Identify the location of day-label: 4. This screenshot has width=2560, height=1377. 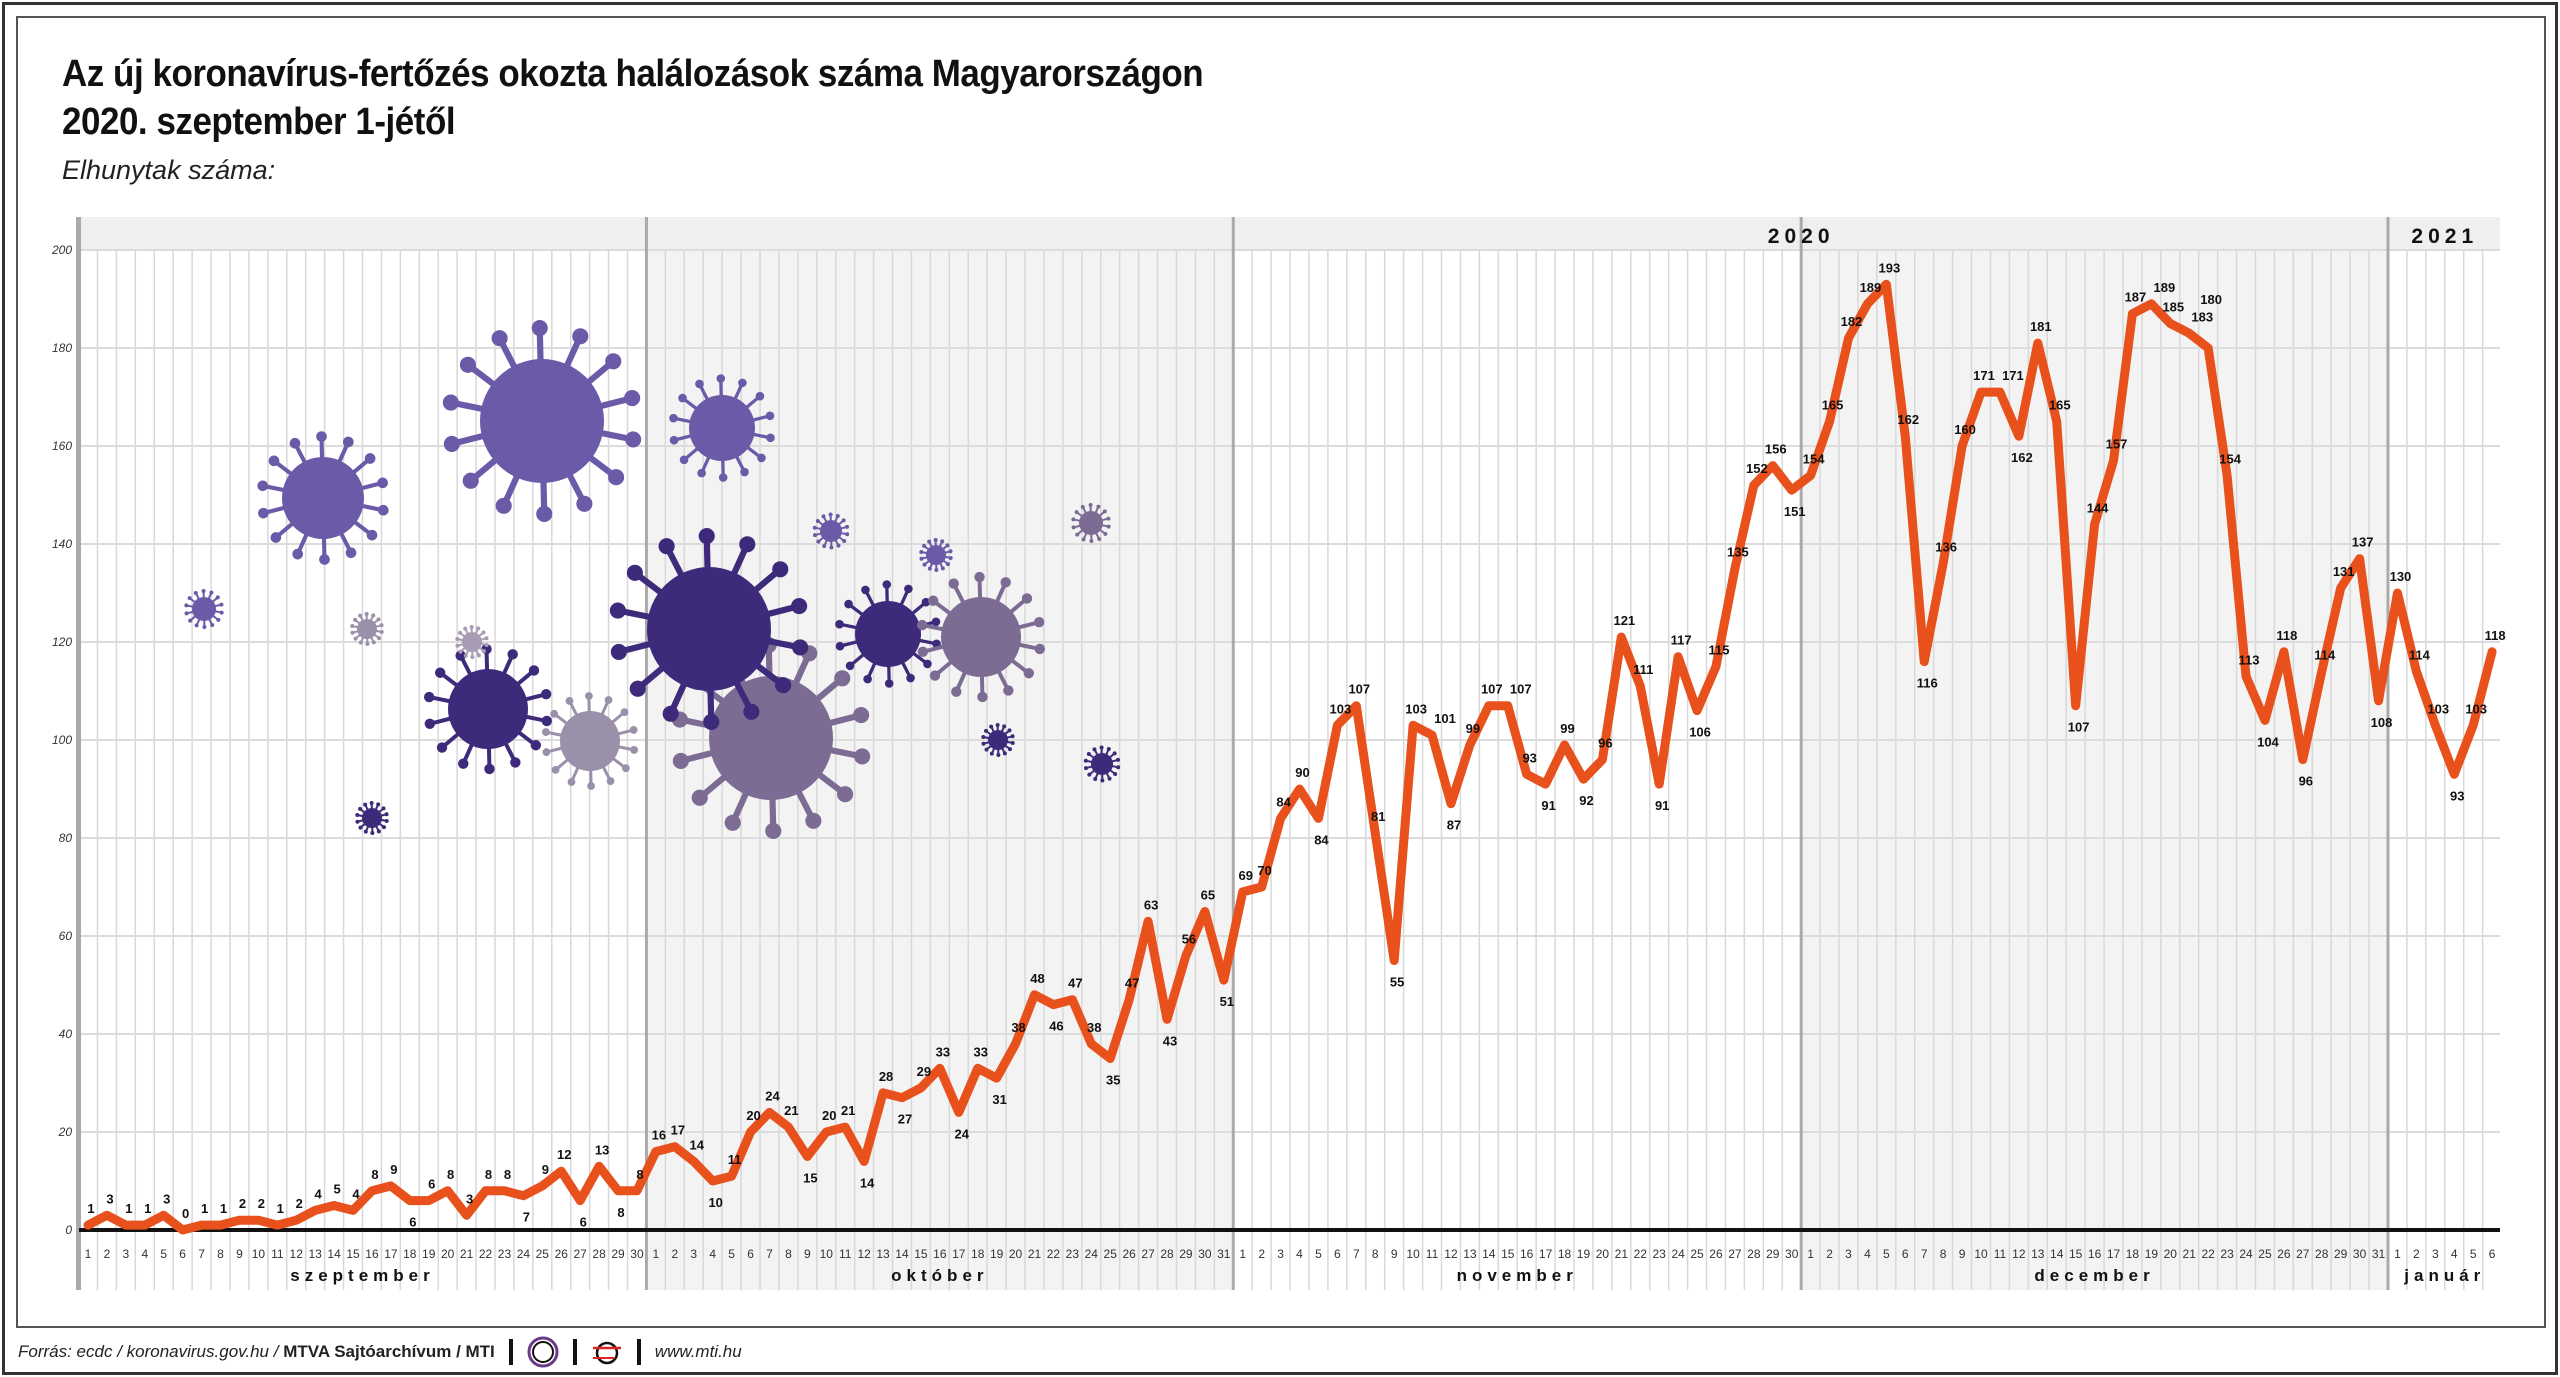
(1867, 1254).